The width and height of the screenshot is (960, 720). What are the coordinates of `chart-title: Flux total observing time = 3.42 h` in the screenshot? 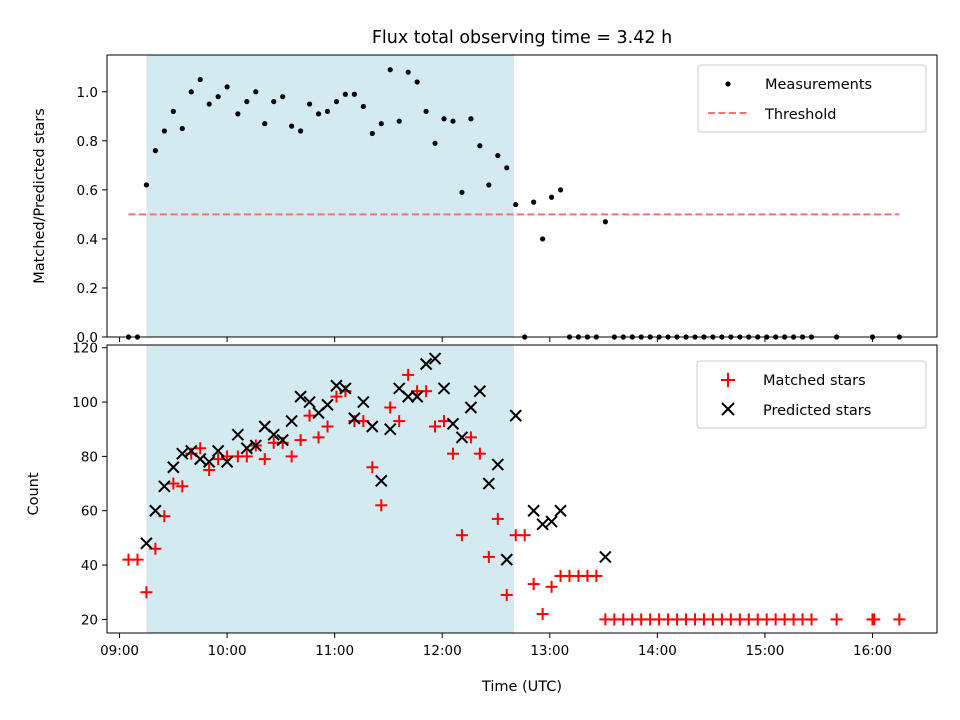 It's located at (522, 38).